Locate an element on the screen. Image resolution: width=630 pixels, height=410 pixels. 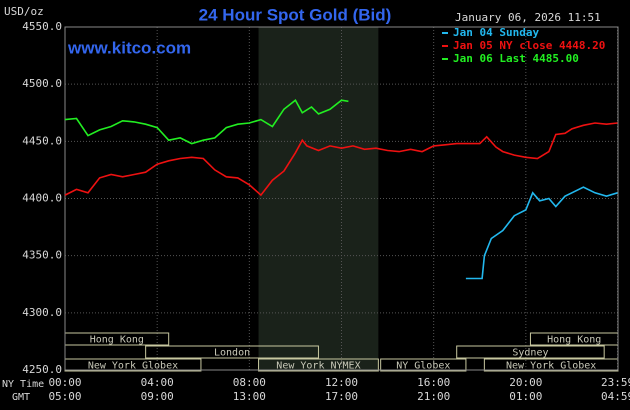
x-tick-label: 00:00 is located at coordinates (64, 382).